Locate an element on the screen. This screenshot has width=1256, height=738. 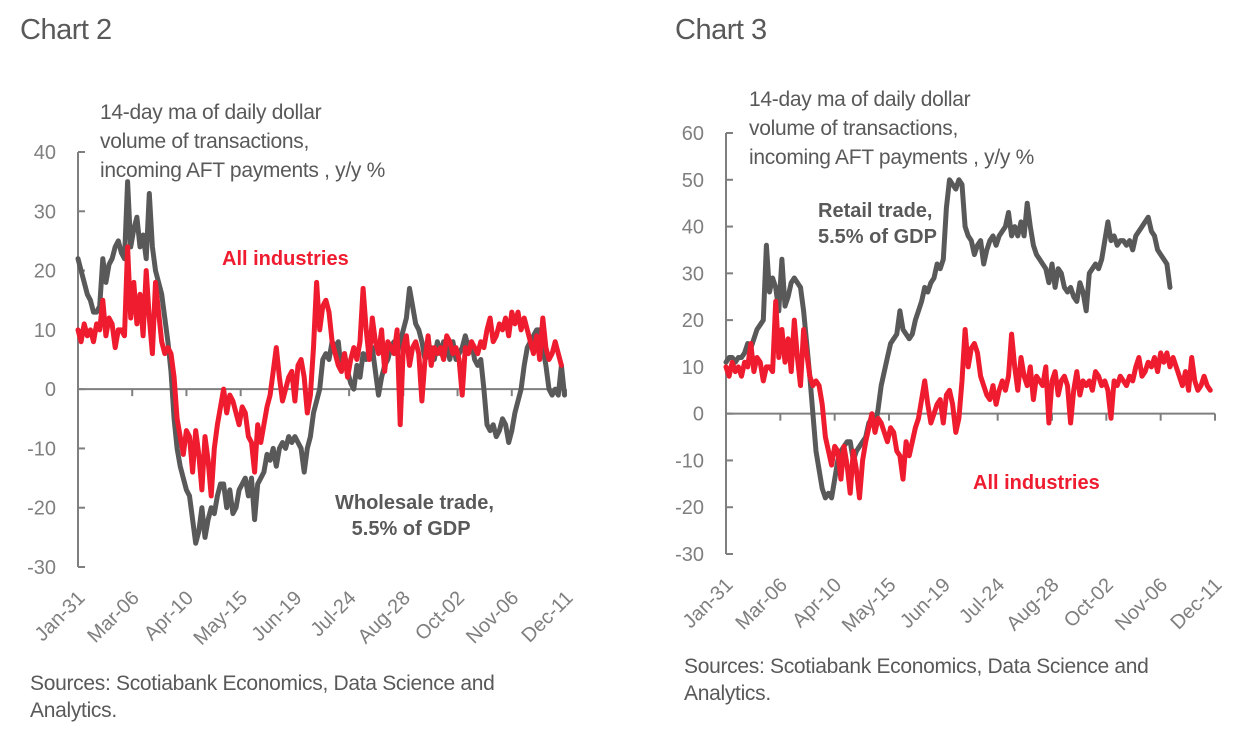
x-tick-label: Aug-28 is located at coordinates (1032, 604).